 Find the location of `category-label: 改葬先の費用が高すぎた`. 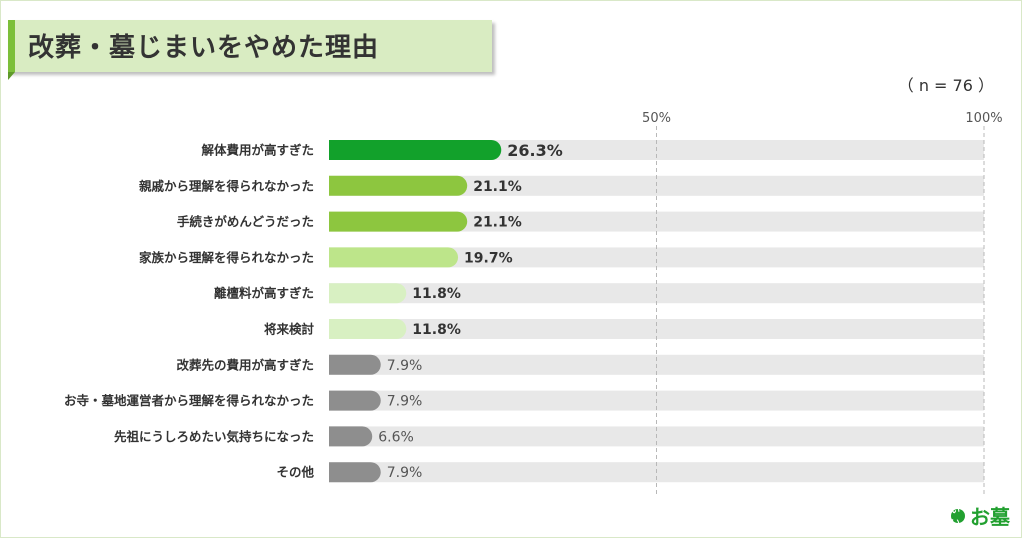

category-label: 改葬先の費用が高すぎた is located at coordinates (245, 364).